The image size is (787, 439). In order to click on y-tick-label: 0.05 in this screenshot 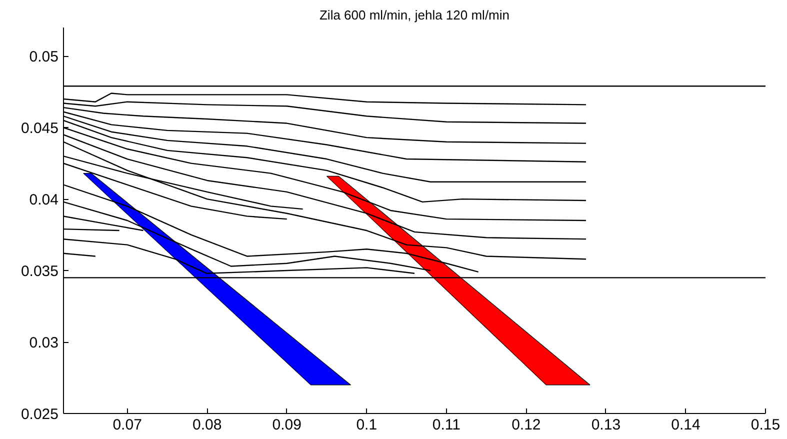, I will do `click(44, 57)`.